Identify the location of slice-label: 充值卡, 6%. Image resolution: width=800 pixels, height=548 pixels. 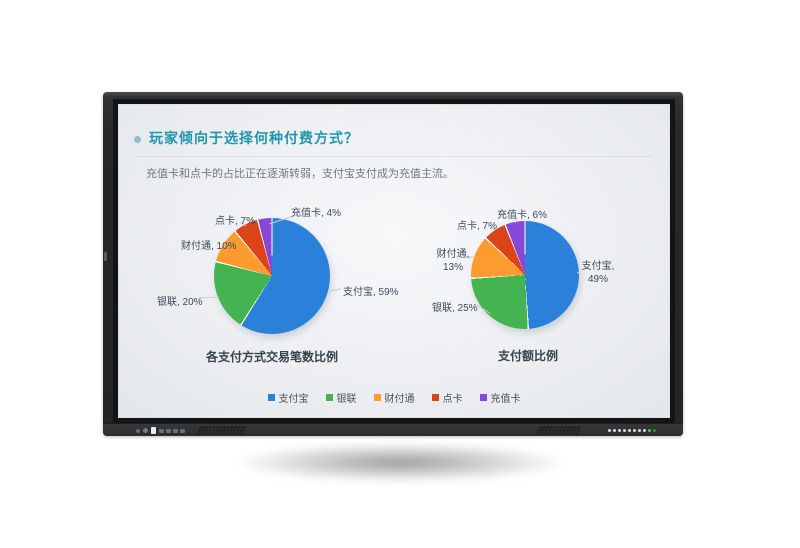
(522, 215).